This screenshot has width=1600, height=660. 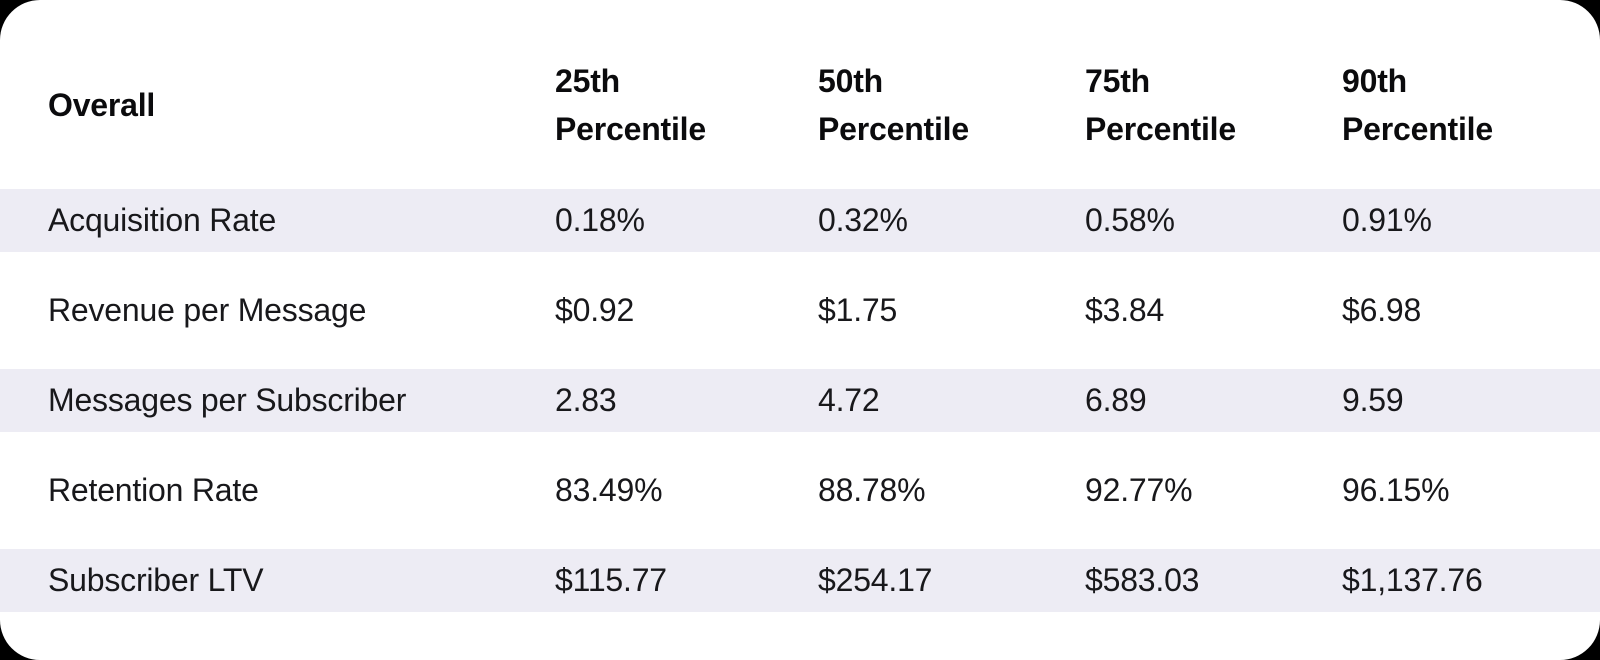 What do you see at coordinates (858, 310) in the screenshot?
I see `cell-value: $1.75` at bounding box center [858, 310].